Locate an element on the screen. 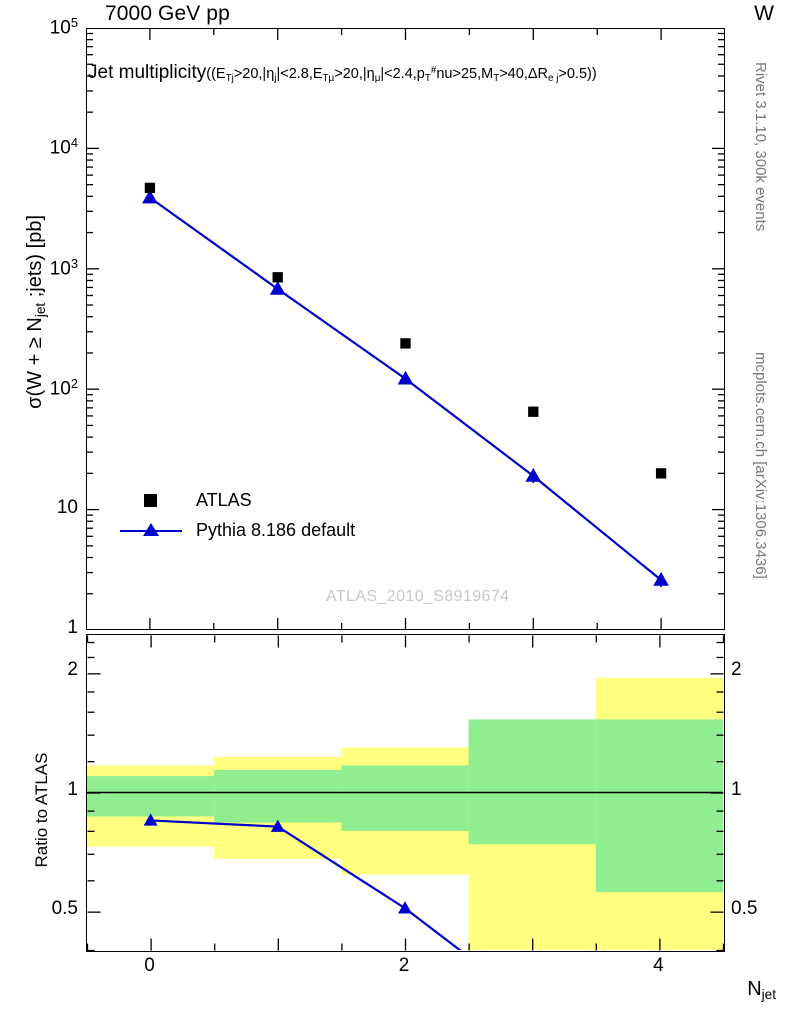 This screenshot has width=786, height=1024. ratio-y-axis-label: Ratio to ATLAS is located at coordinates (41, 810).